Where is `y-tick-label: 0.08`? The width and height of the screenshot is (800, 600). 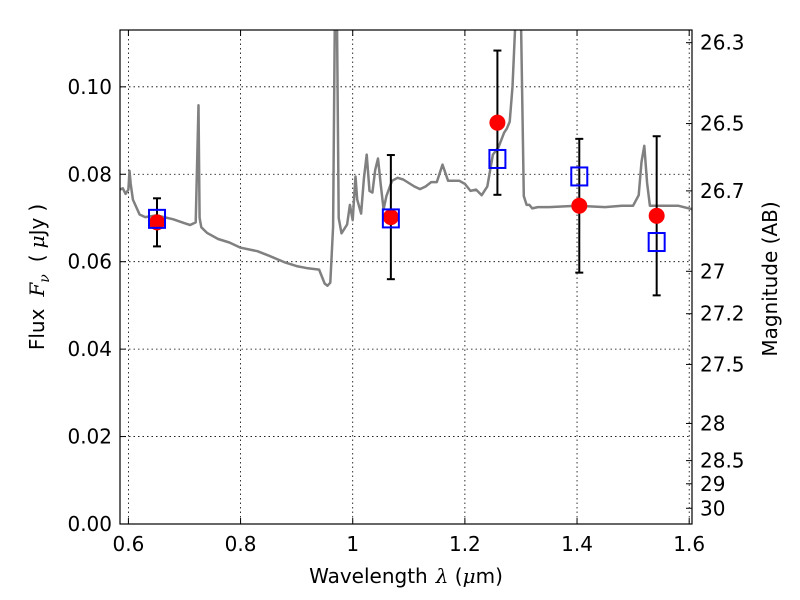
y-tick-label: 0.08 is located at coordinates (89, 174).